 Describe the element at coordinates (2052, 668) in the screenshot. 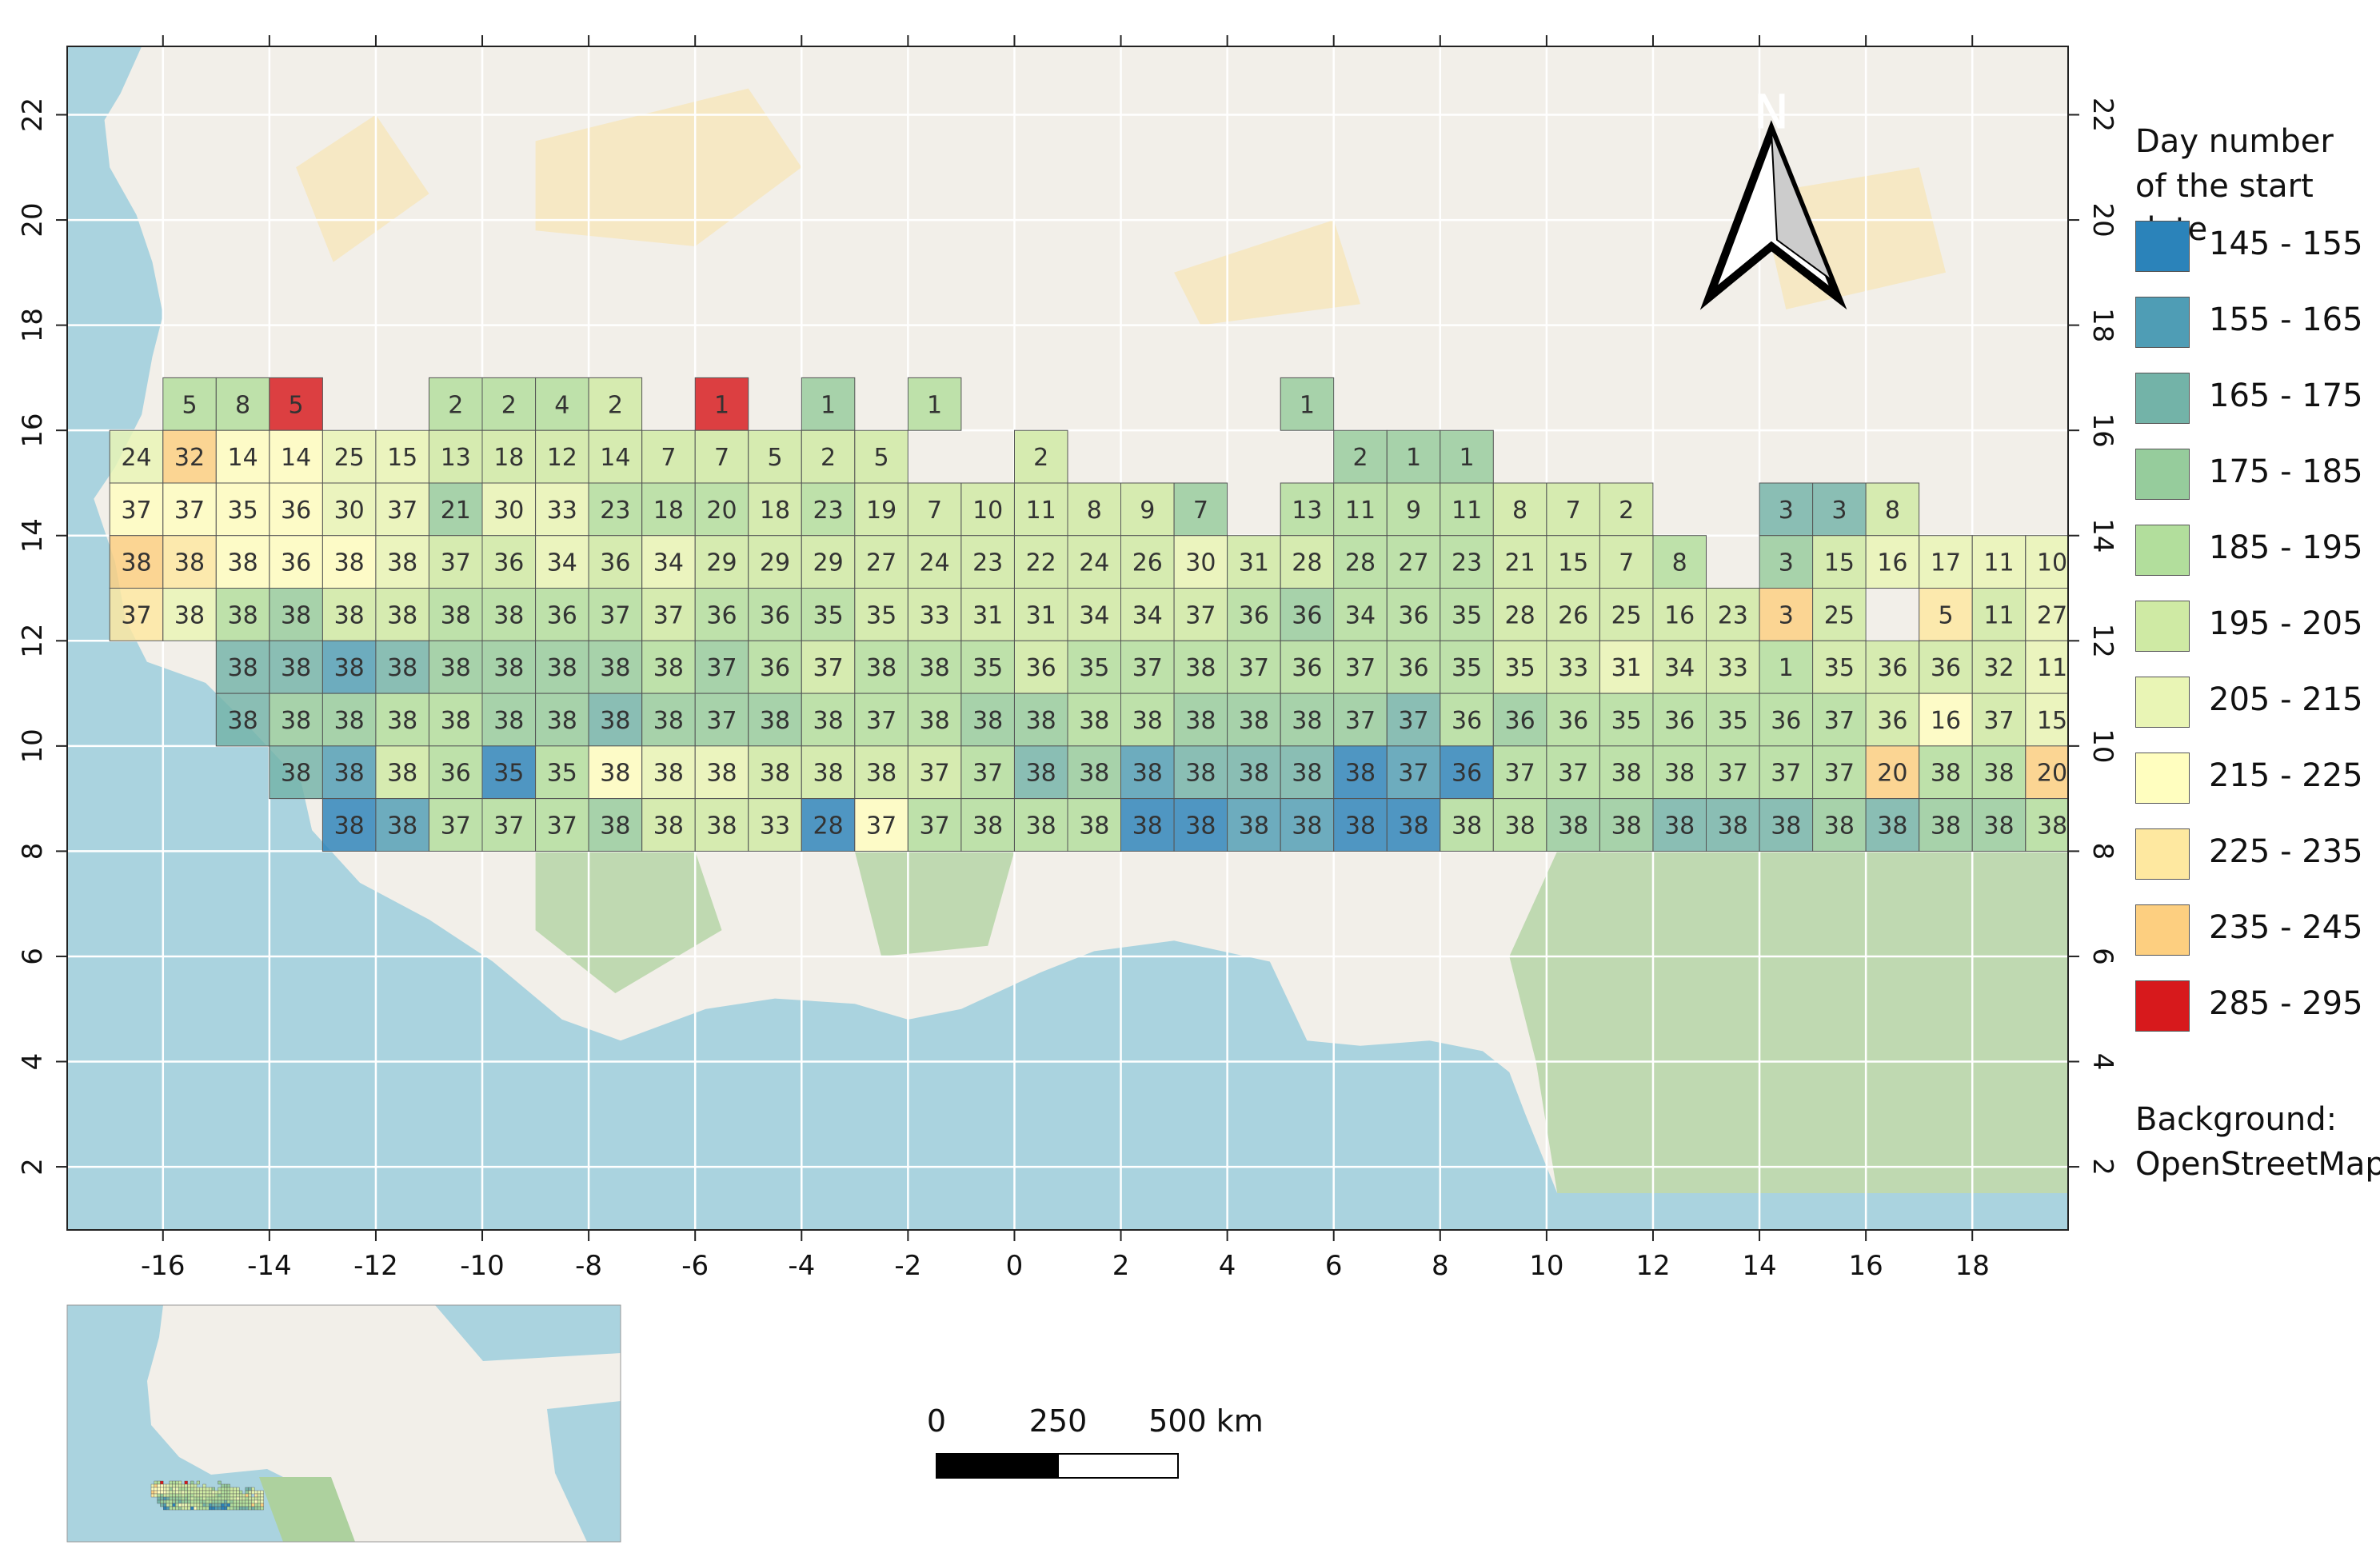

I see `grid-cell-label: 11` at that location.